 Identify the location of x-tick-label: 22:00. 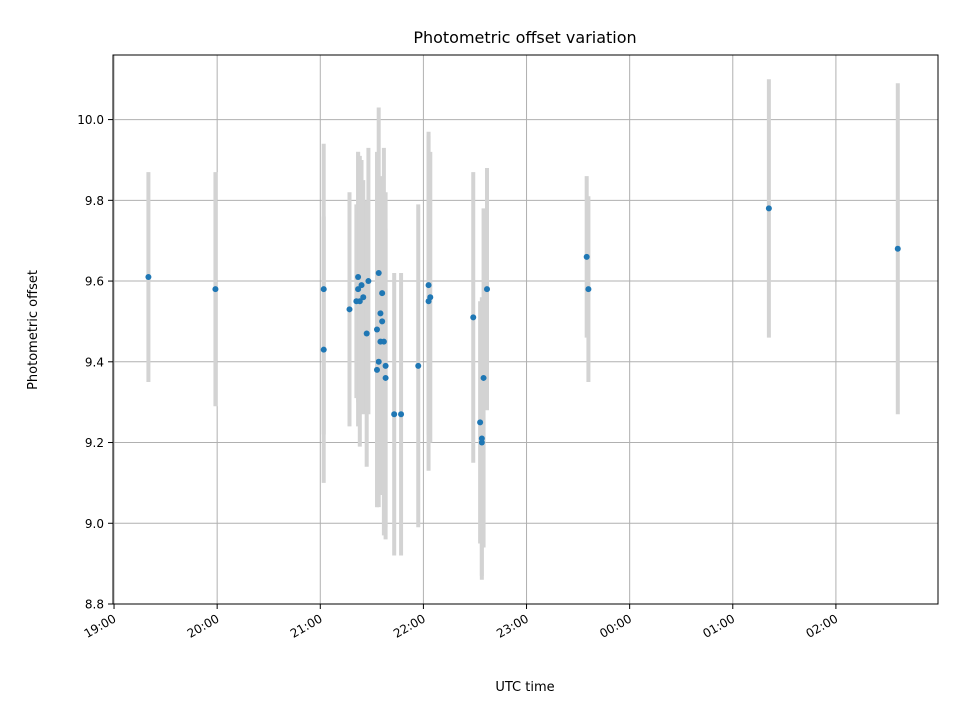
(409, 625).